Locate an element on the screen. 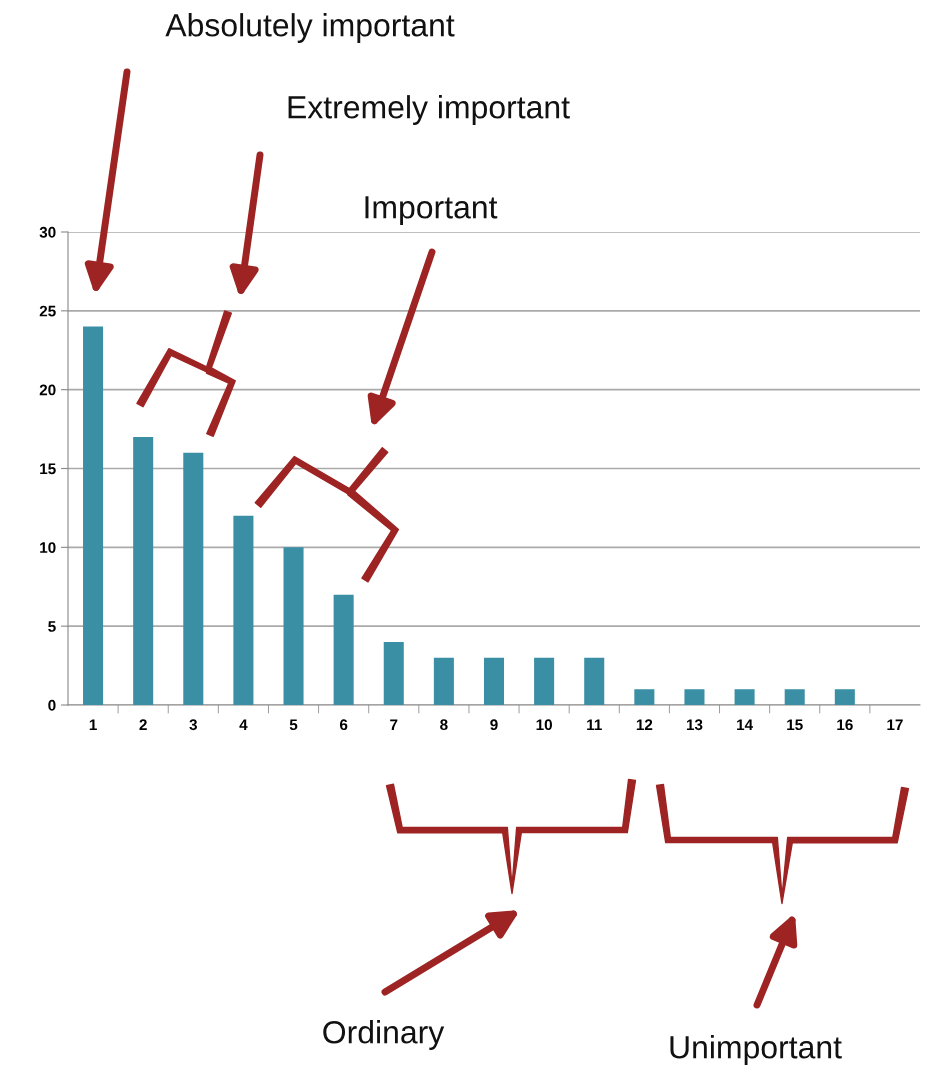 This screenshot has width=939, height=1073. x-tick-label: 10 is located at coordinates (544, 725).